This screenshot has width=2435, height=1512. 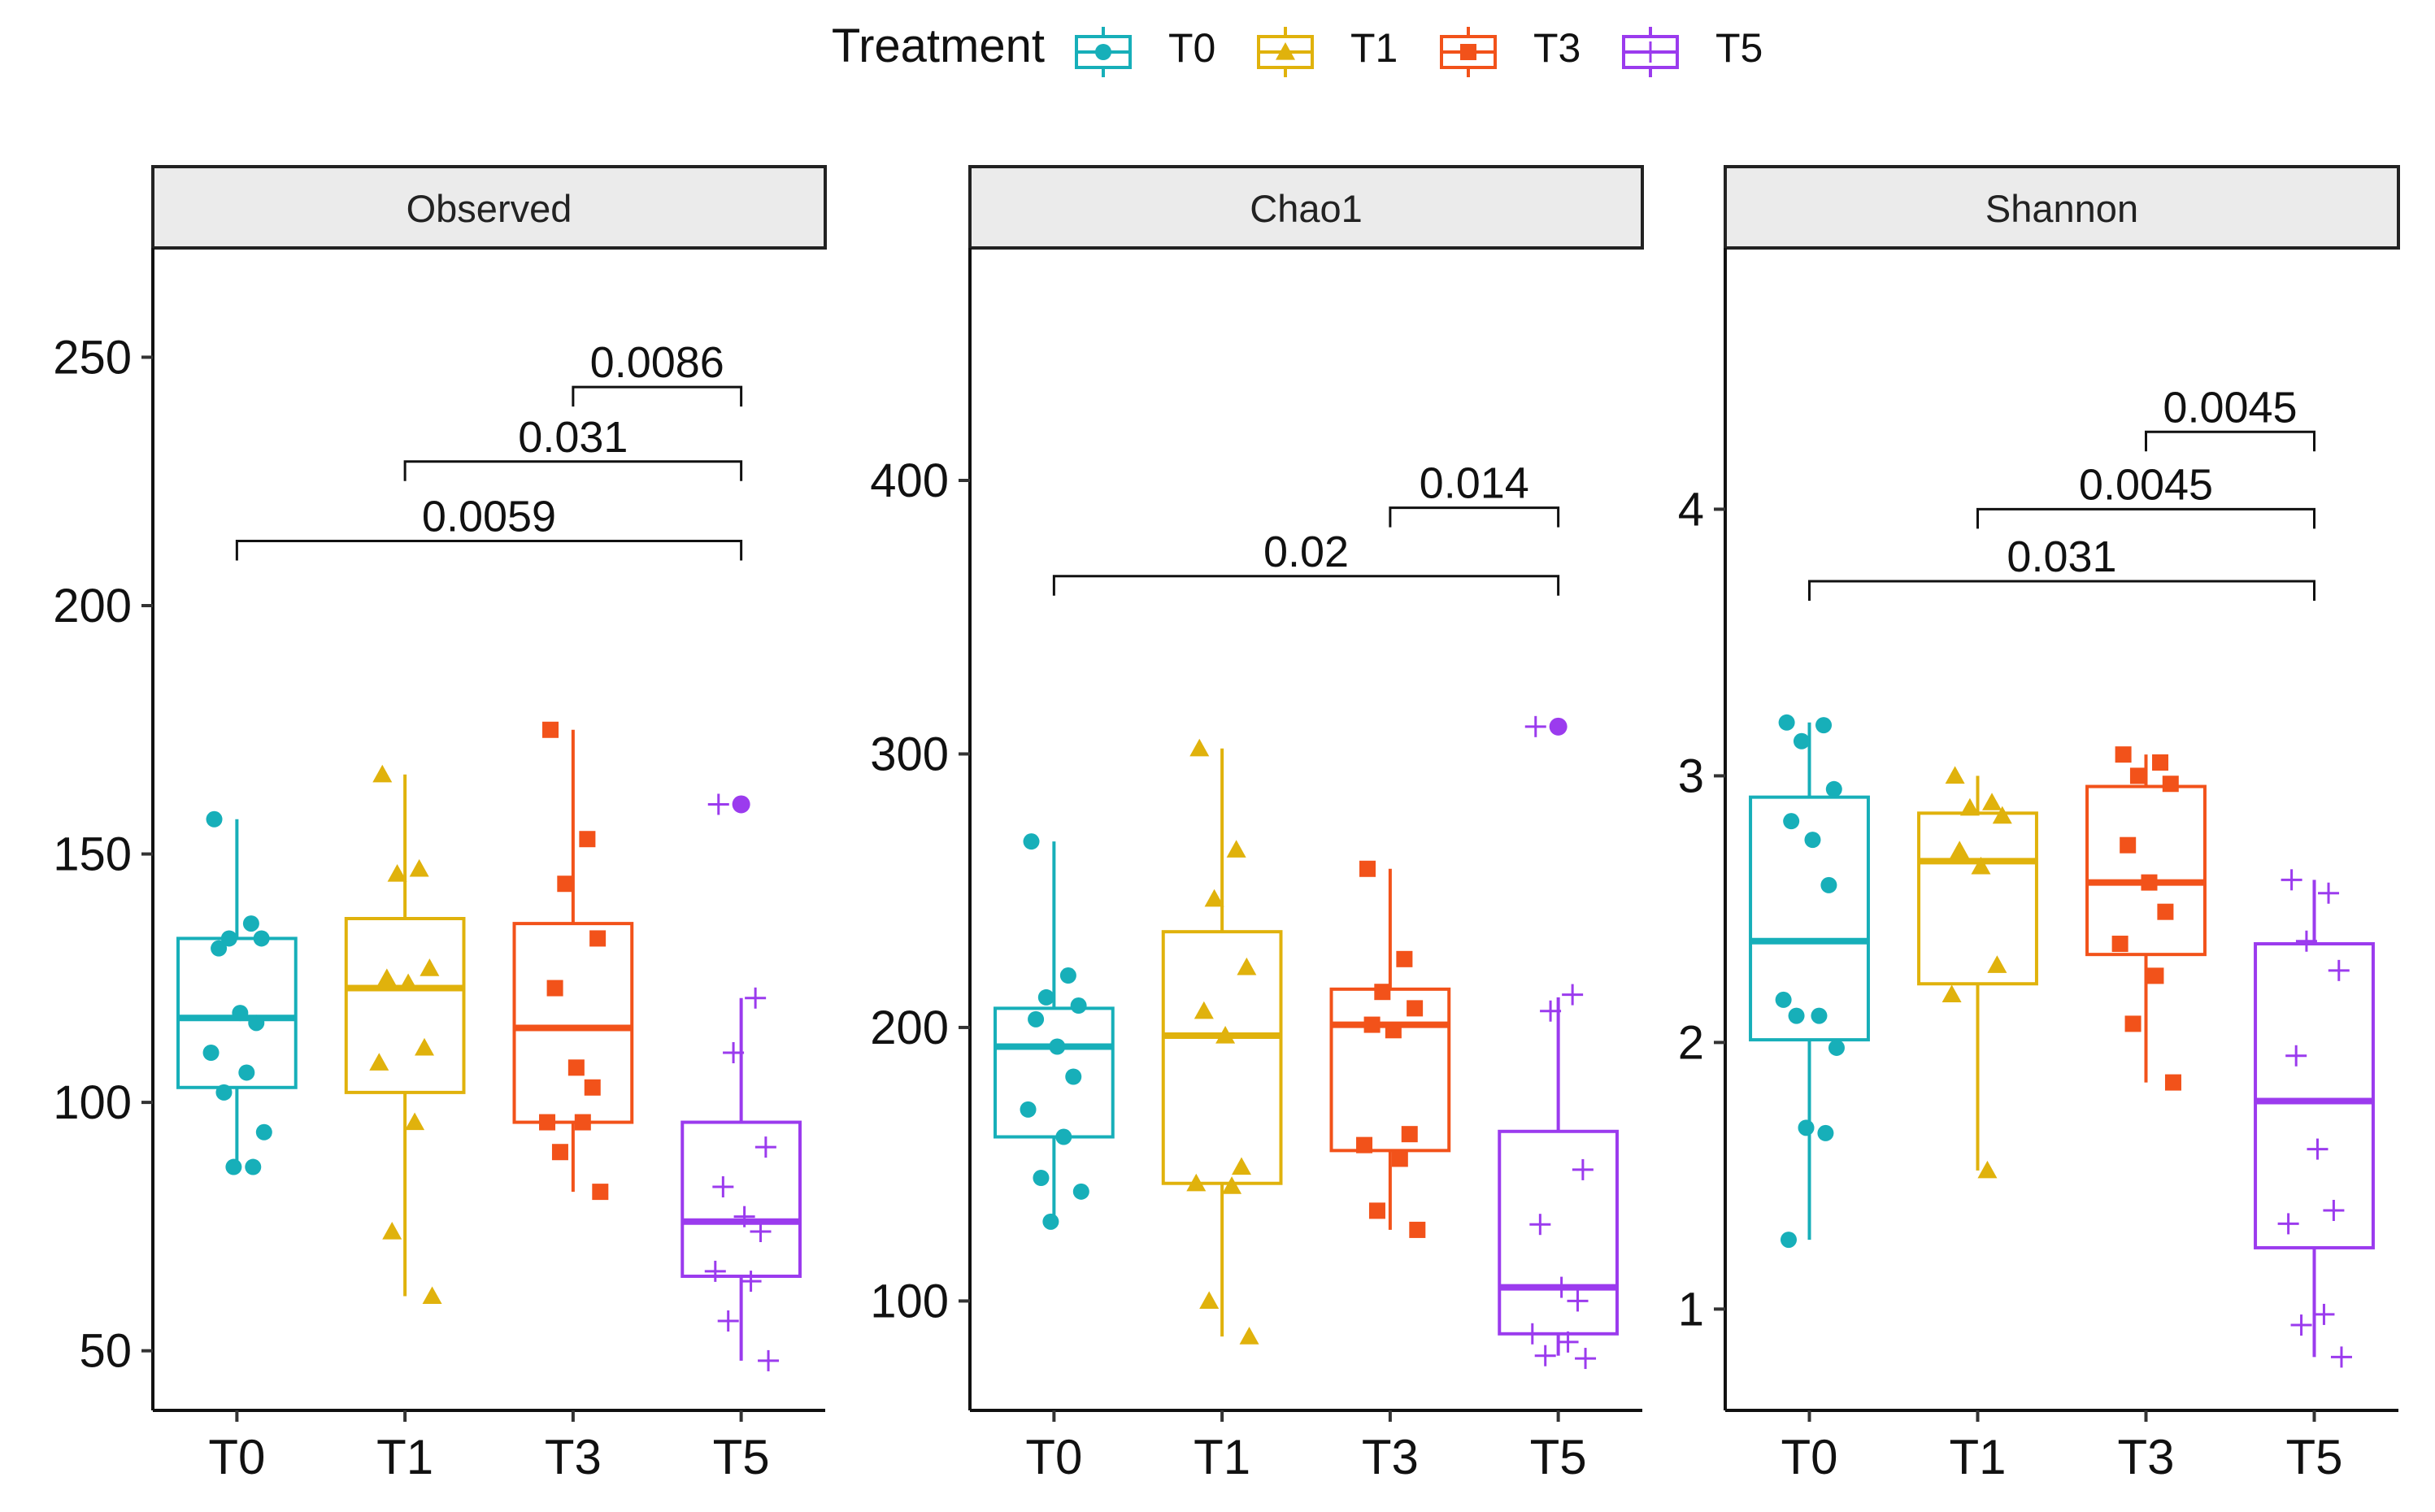 I want to click on comparison-bracket: 0.0059, so click(x=489, y=527).